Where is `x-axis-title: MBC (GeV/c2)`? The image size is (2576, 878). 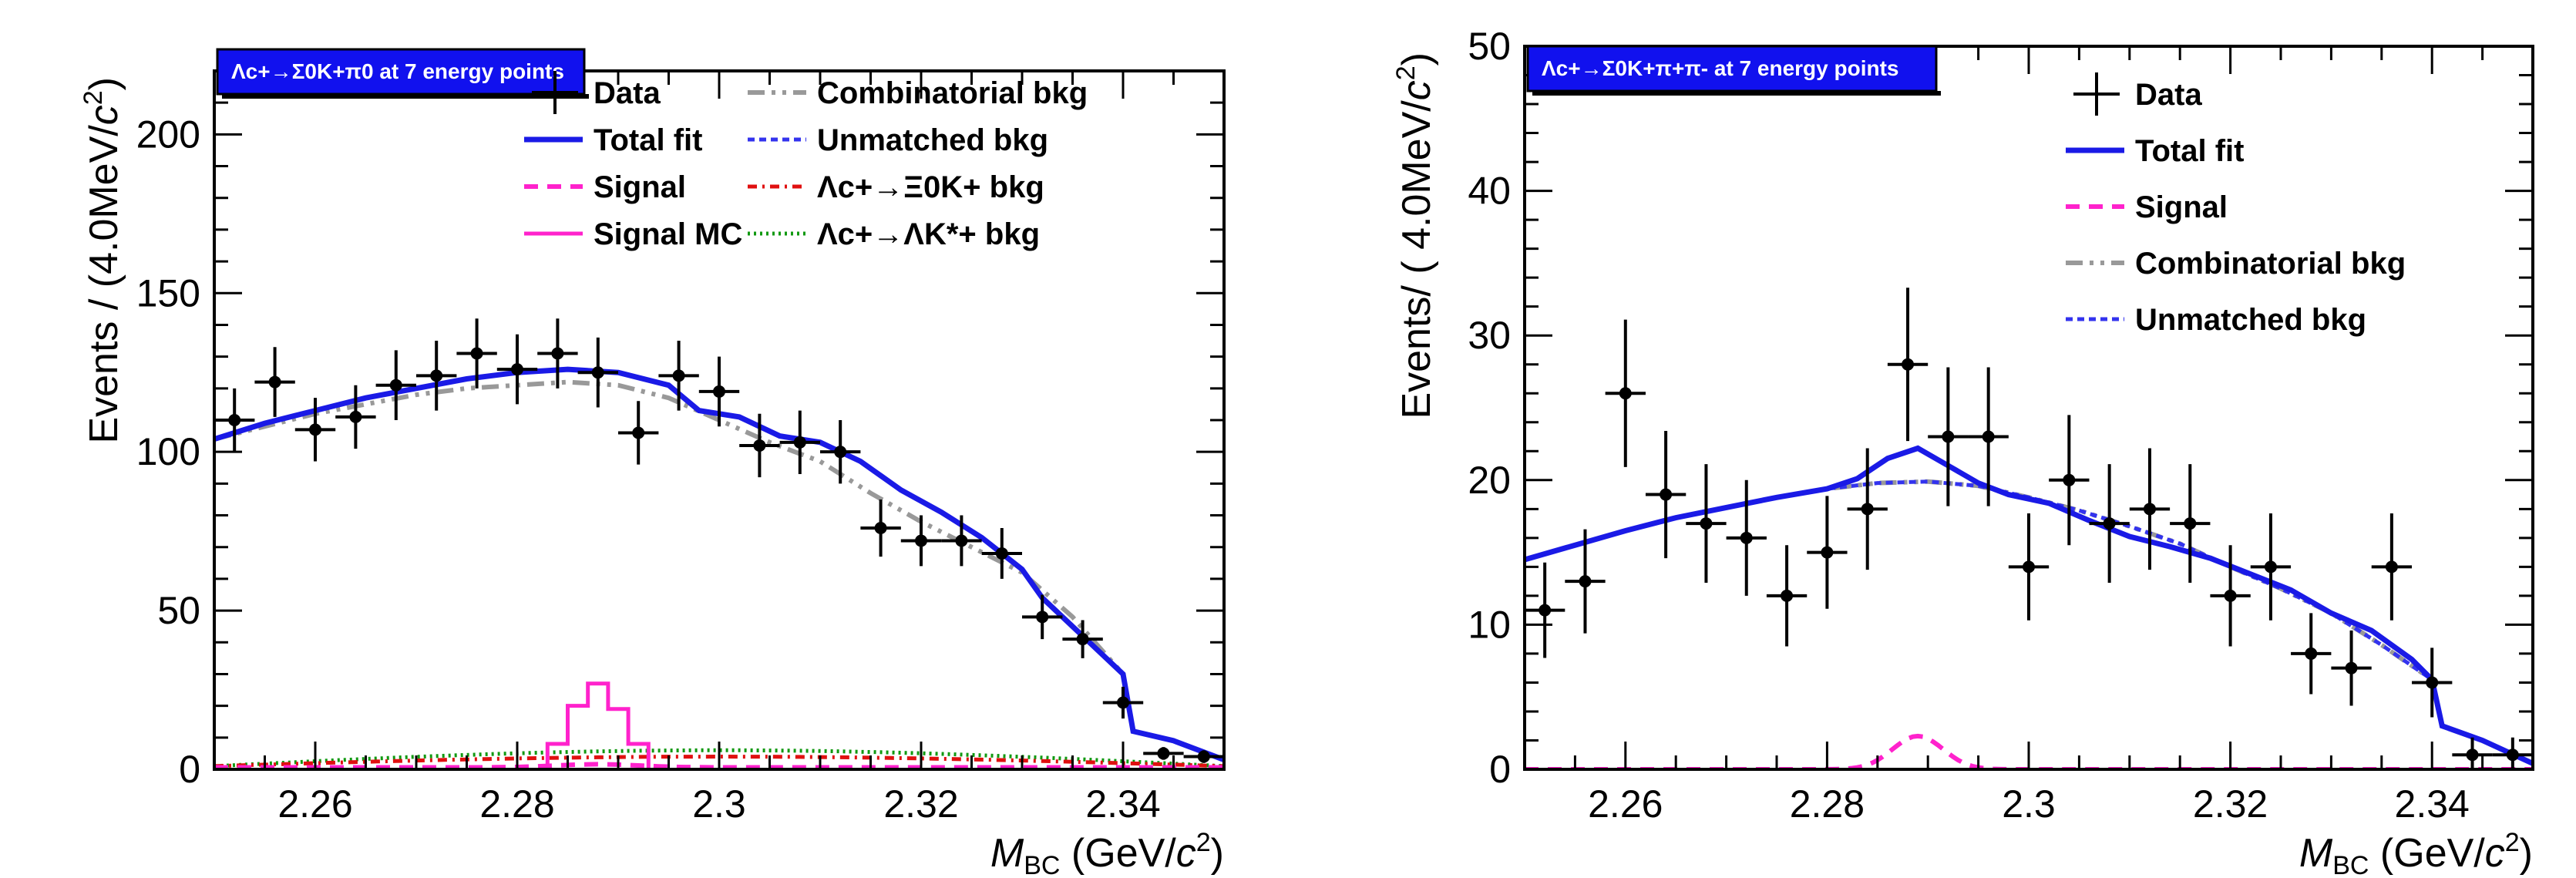 x-axis-title: MBC (GeV/c2) is located at coordinates (1107, 853).